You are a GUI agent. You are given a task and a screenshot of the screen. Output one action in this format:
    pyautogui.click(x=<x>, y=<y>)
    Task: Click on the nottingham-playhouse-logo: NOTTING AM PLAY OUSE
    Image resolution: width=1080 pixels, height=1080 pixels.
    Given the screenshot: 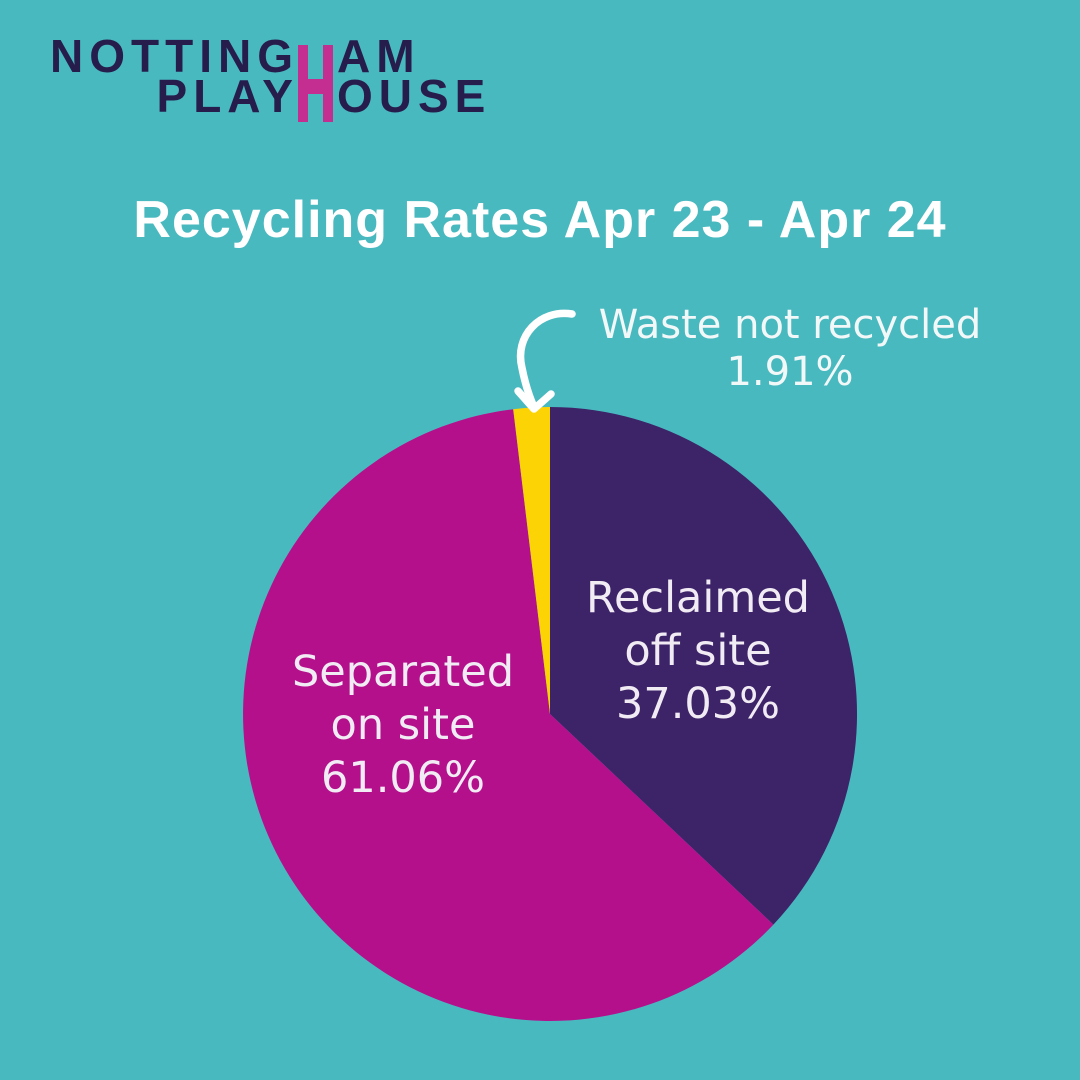 What is the action you would take?
    pyautogui.click(x=266, y=76)
    